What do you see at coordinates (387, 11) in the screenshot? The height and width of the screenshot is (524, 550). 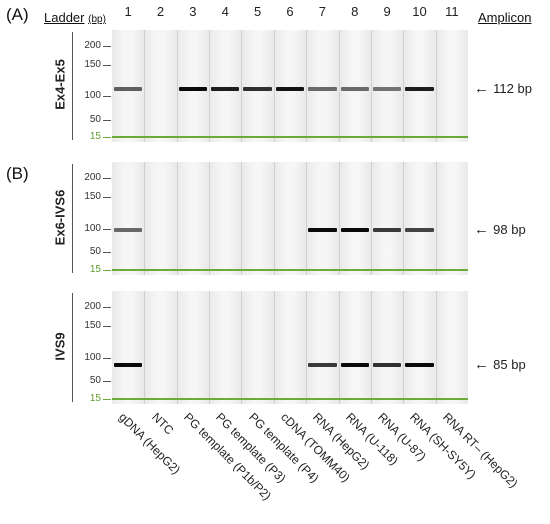 I see `lane-number: 9` at bounding box center [387, 11].